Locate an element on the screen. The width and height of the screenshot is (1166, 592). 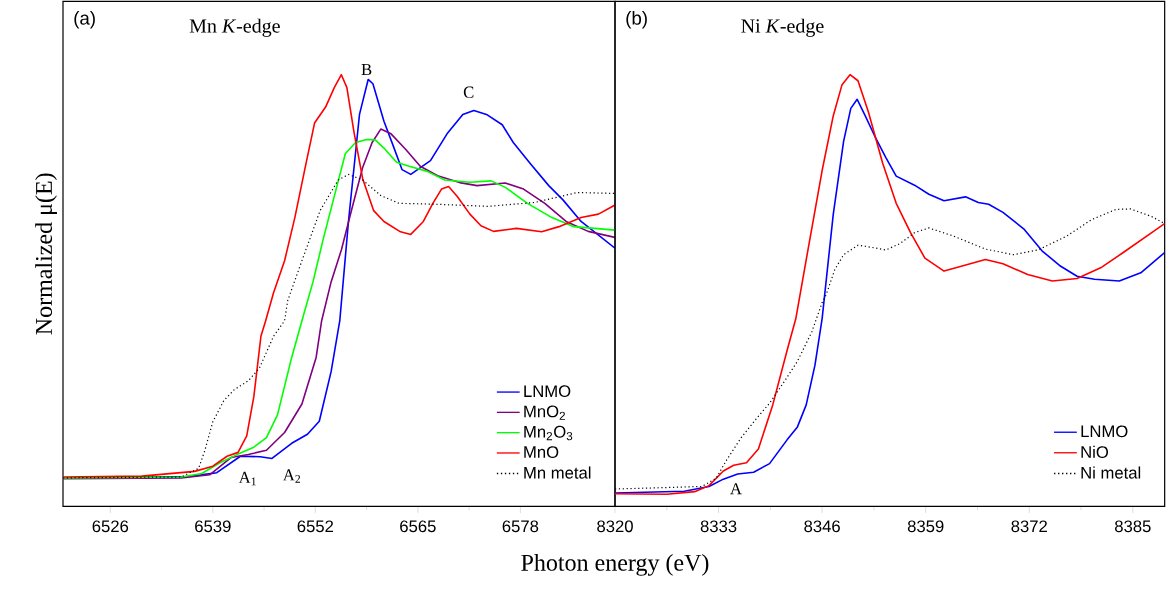
x-tick-label: 6526 is located at coordinates (110, 526).